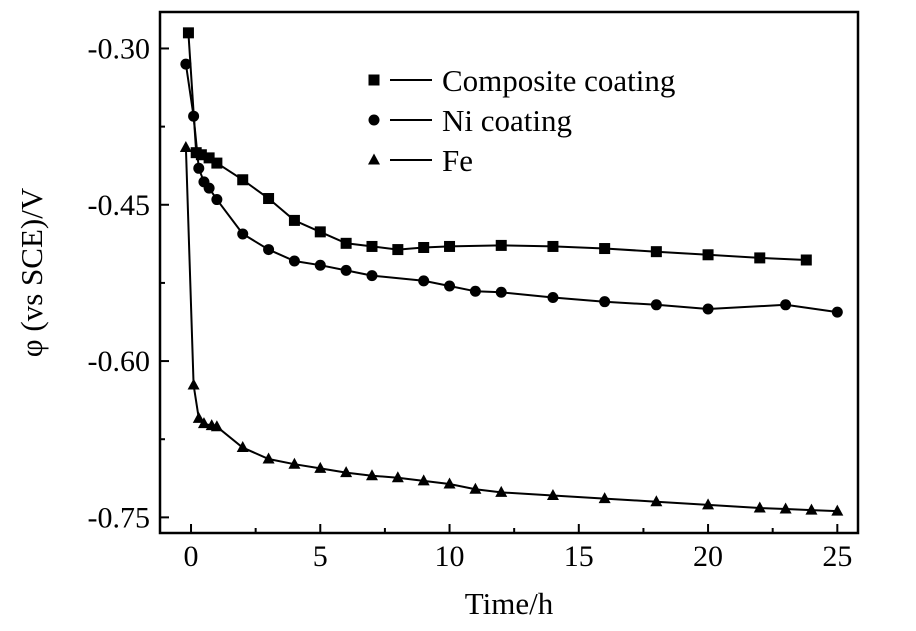 The height and width of the screenshot is (631, 916). Describe the element at coordinates (450, 556) in the screenshot. I see `x-tick-label: 10` at that location.